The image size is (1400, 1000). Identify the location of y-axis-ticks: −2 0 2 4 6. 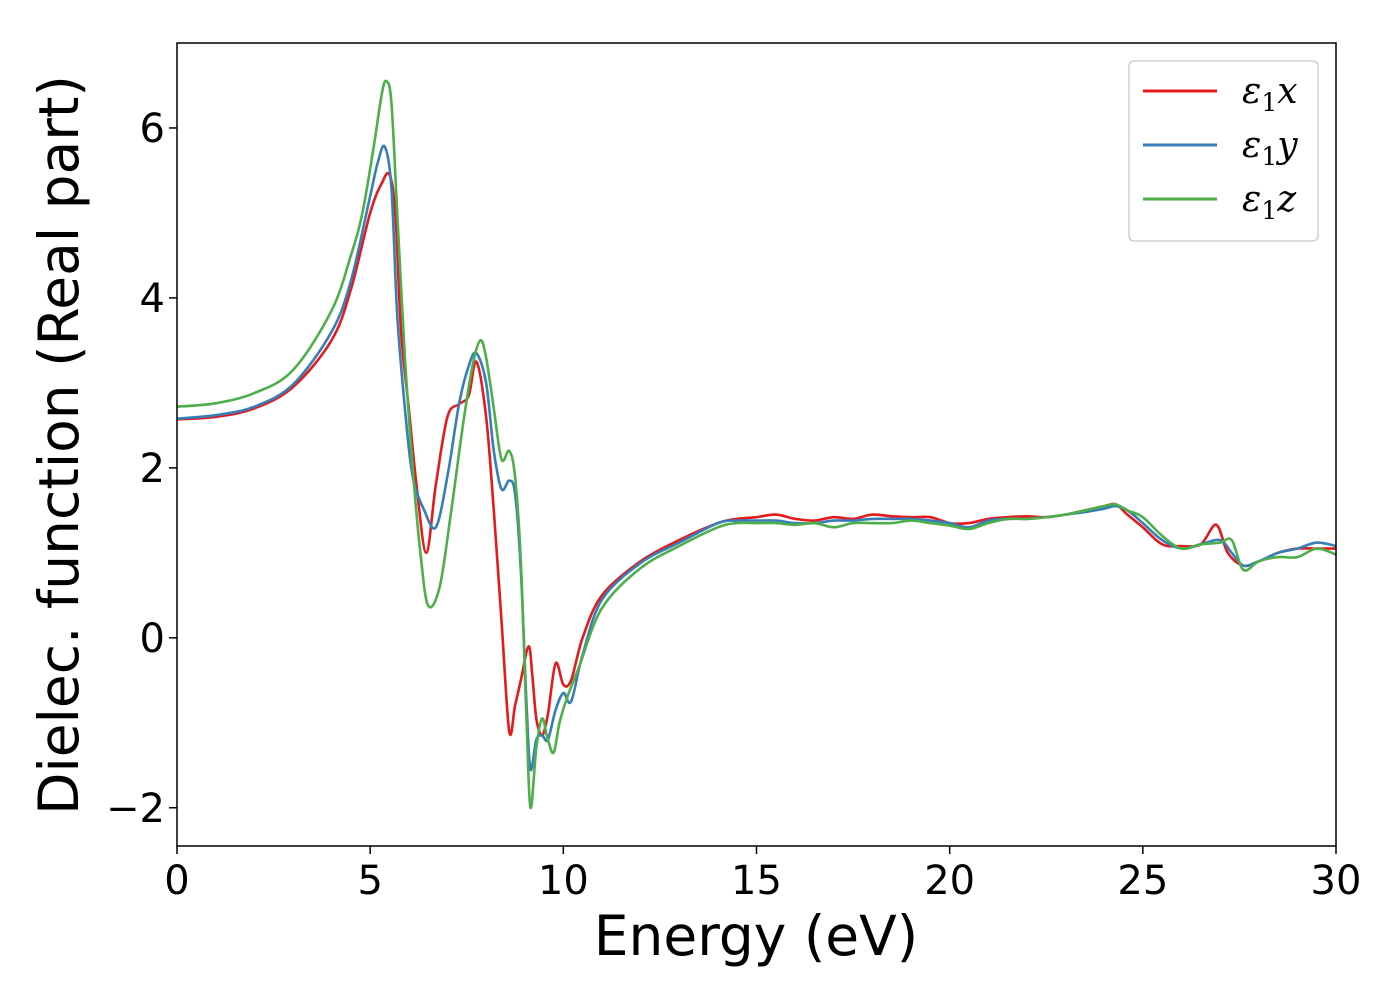
(141, 469).